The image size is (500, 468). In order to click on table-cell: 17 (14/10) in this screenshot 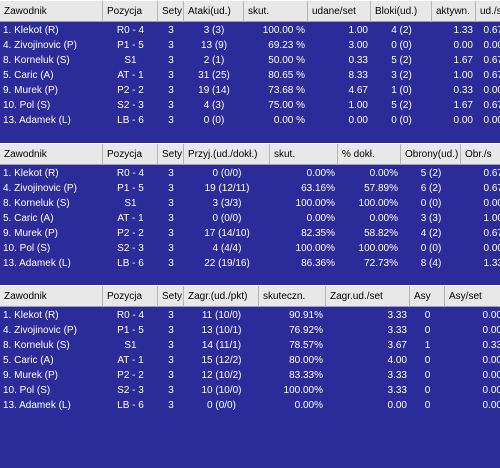, I will do `click(227, 233)`.